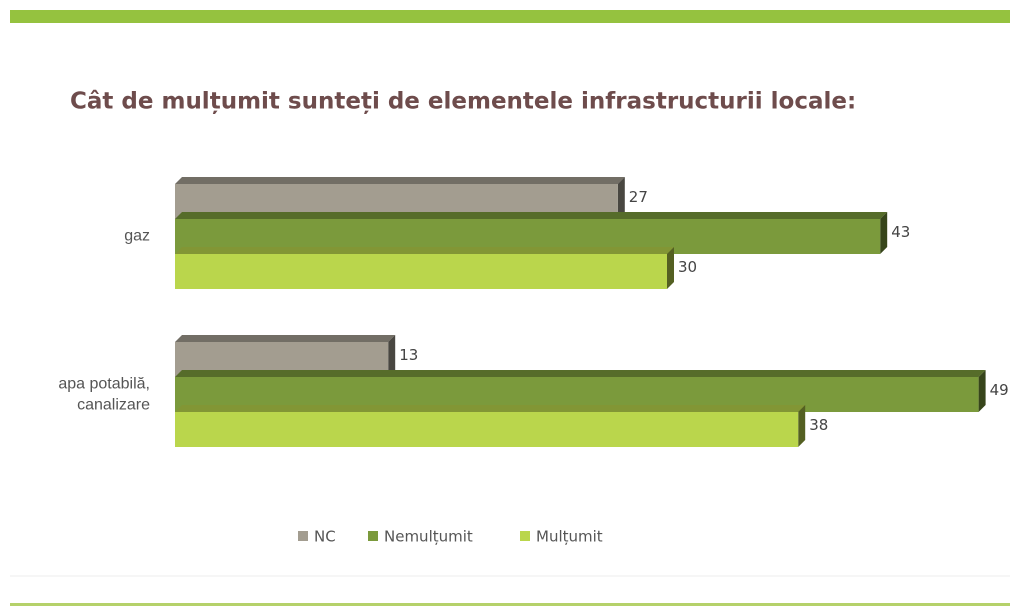 The image size is (1019, 612). Describe the element at coordinates (638, 197) in the screenshot. I see `value-label: 27` at that location.